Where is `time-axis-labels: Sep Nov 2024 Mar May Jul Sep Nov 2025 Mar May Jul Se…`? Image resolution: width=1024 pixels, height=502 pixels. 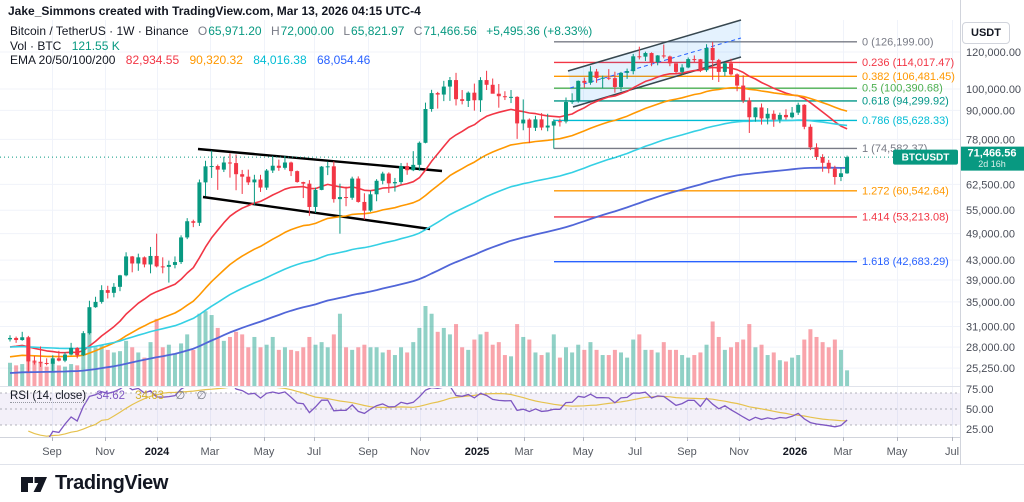
time-axis-labels: Sep Nov 2024 Mar May Jul Sep Nov 2025 Mar May Jul Se… is located at coordinates (500, 447).